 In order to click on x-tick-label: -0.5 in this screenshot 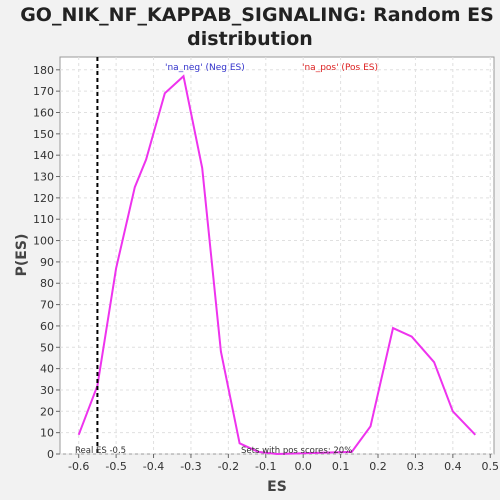, I will do `click(115, 466)`.